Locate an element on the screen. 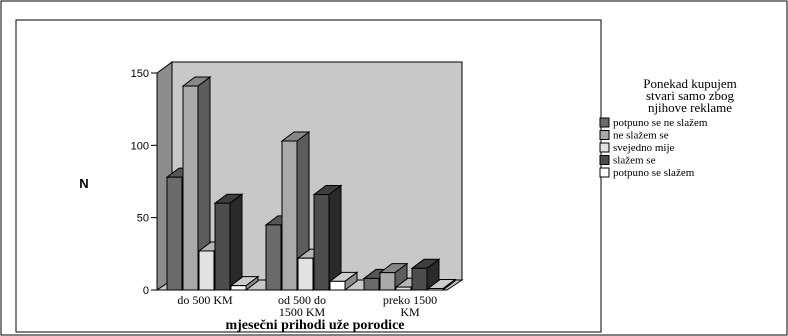  y-tick-label: 100 is located at coordinates (140, 146).